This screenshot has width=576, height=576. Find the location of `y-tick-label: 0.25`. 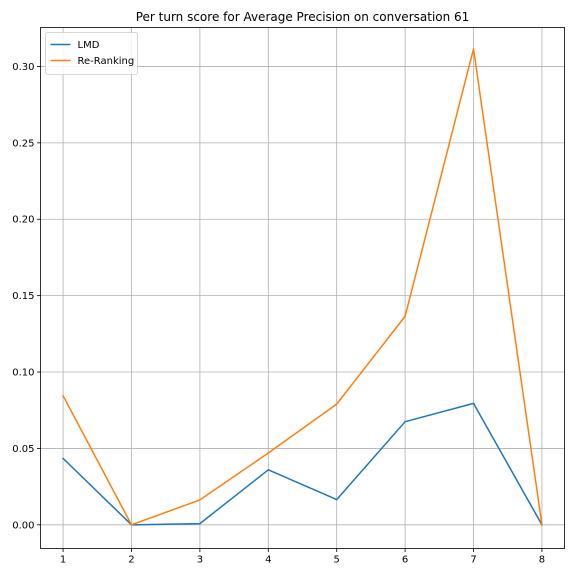

y-tick-label: 0.25 is located at coordinates (23, 143).